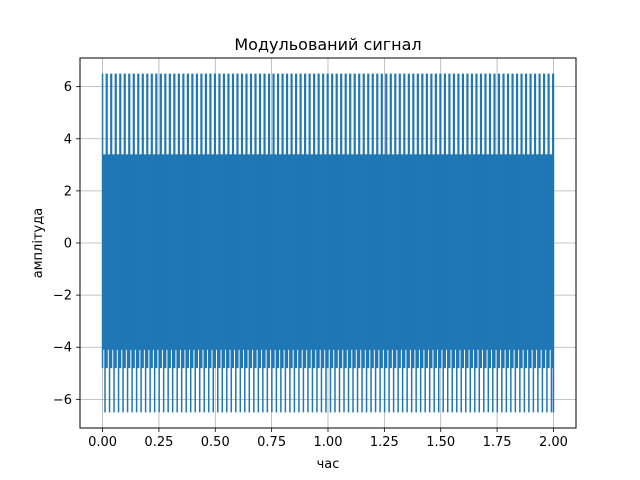  What do you see at coordinates (68, 139) in the screenshot?
I see `y-tick-label: 4` at bounding box center [68, 139].